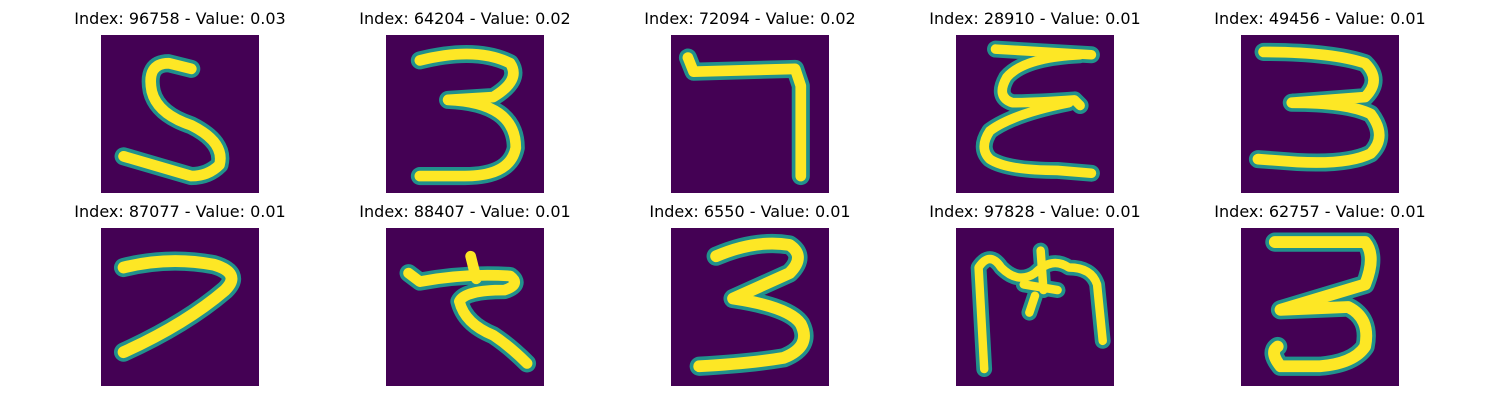  I want to click on panel-title: Index: 87077 - Value: 0.01, so click(180, 211).